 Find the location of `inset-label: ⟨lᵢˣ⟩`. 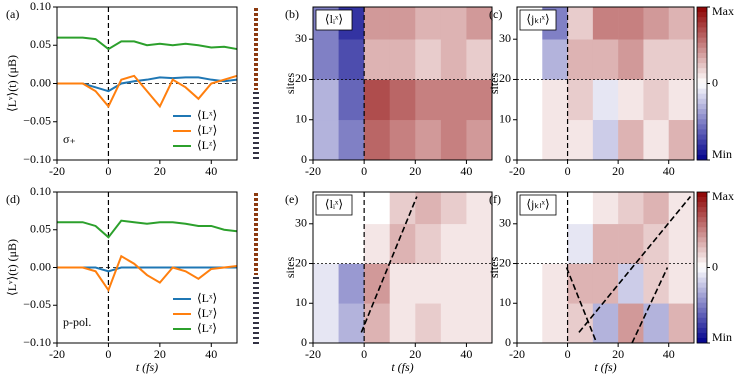

inset-label: ⟨lᵢˣ⟩ is located at coordinates (334, 204).